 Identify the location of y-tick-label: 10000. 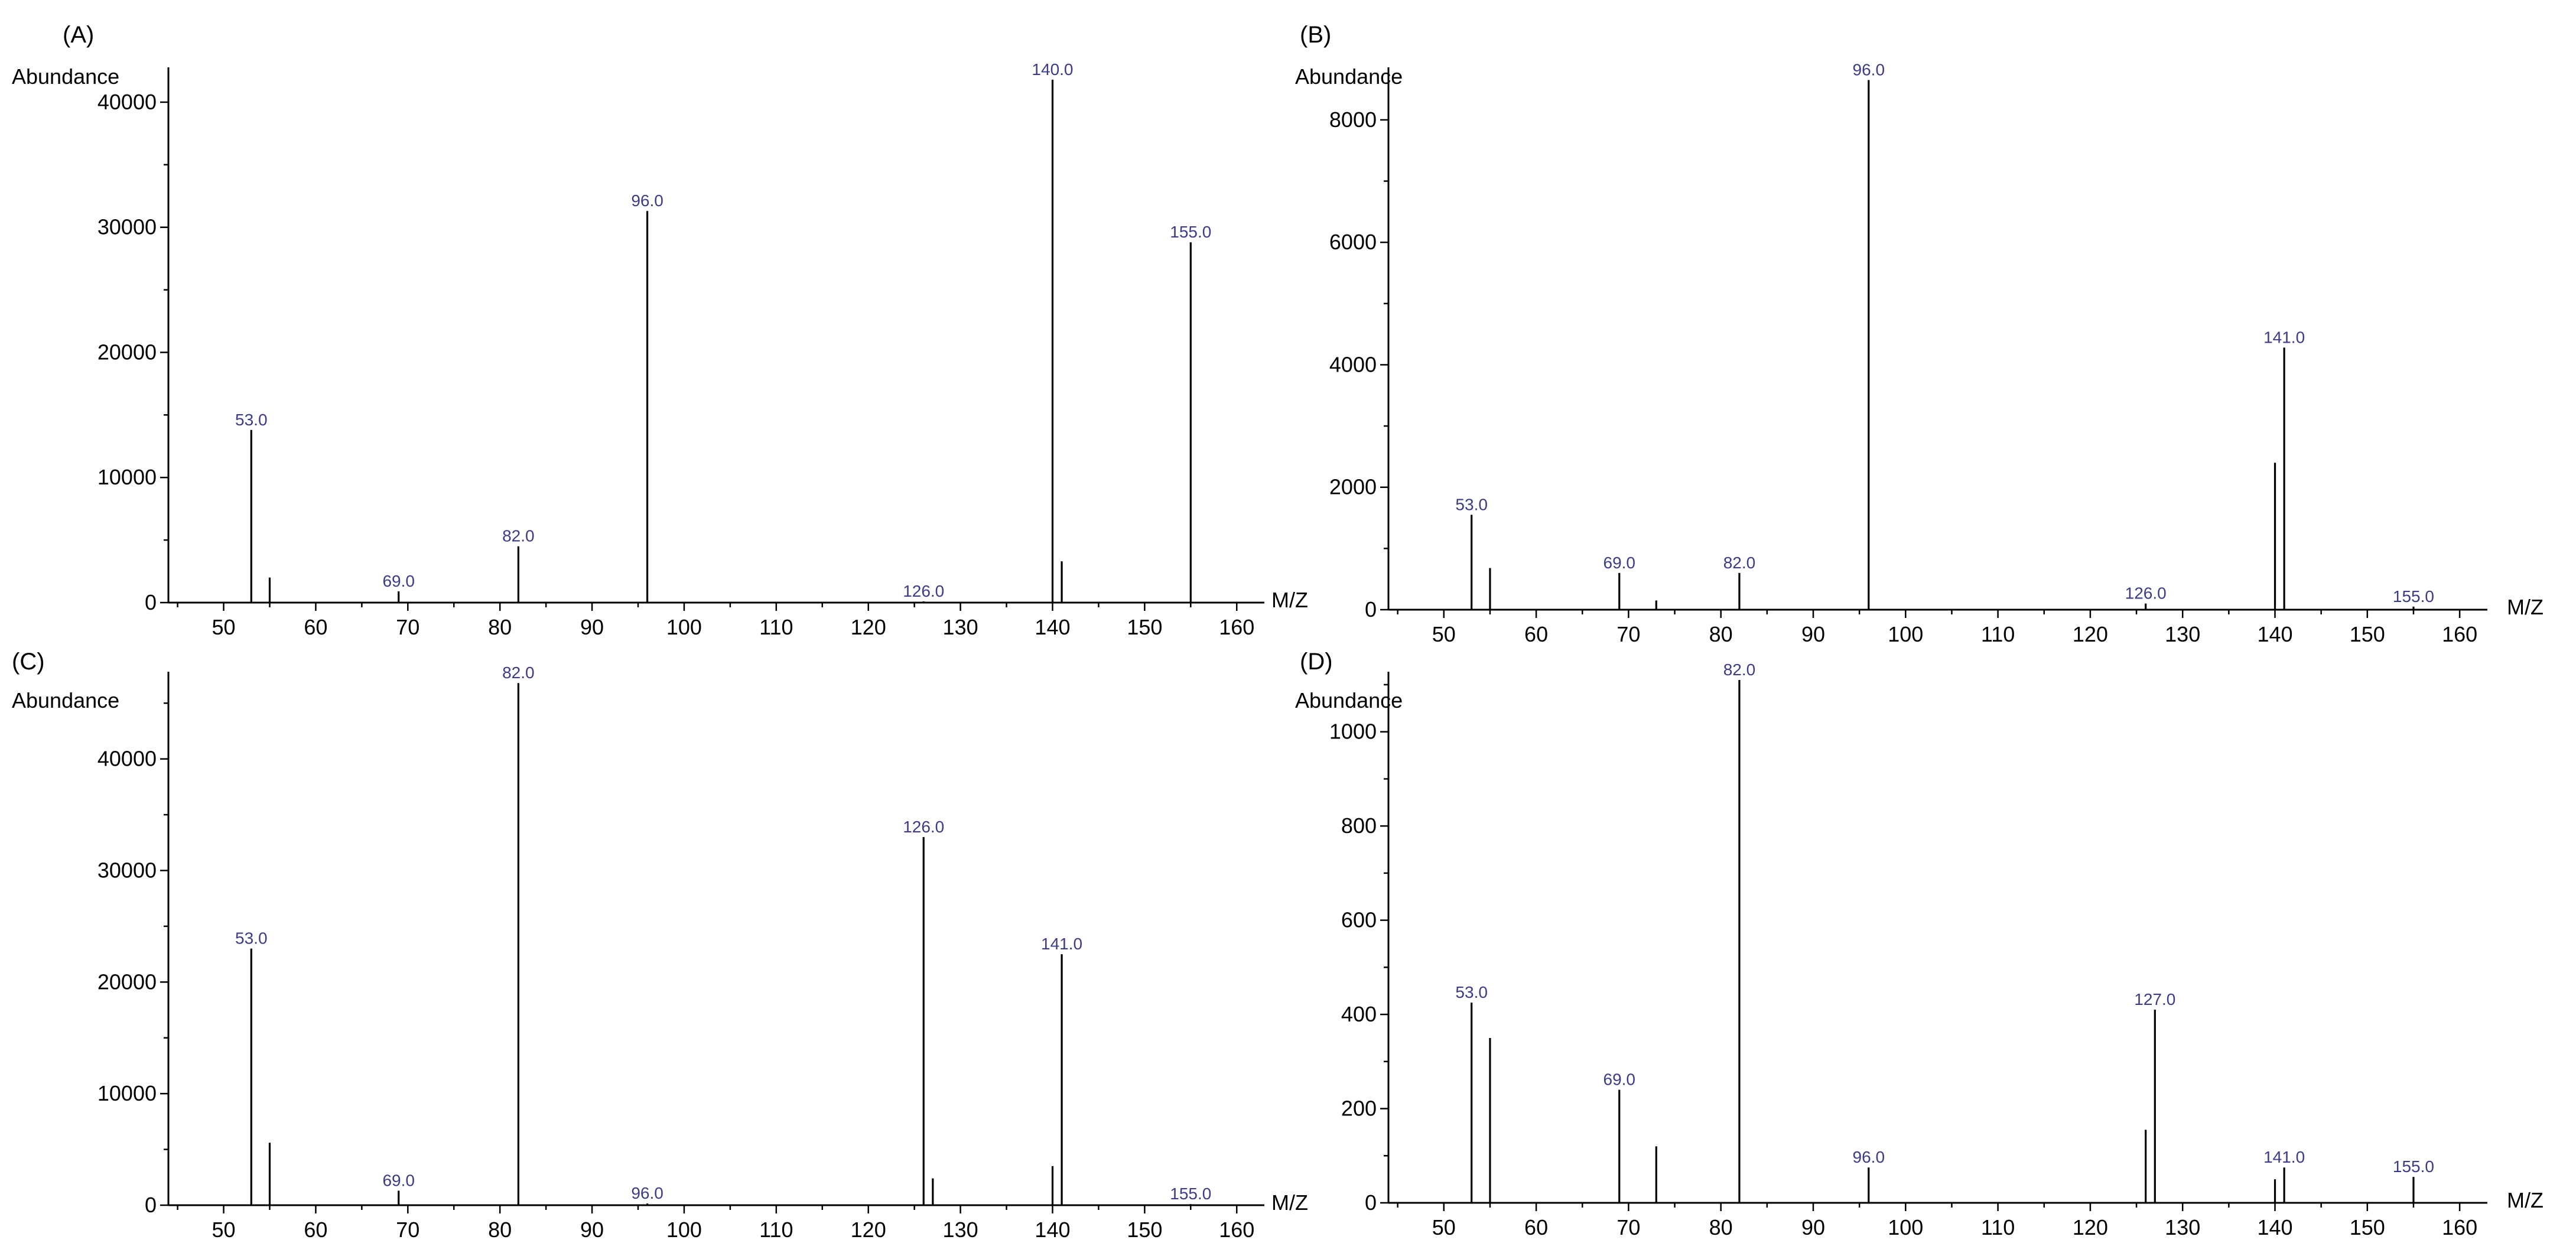
(127, 477).